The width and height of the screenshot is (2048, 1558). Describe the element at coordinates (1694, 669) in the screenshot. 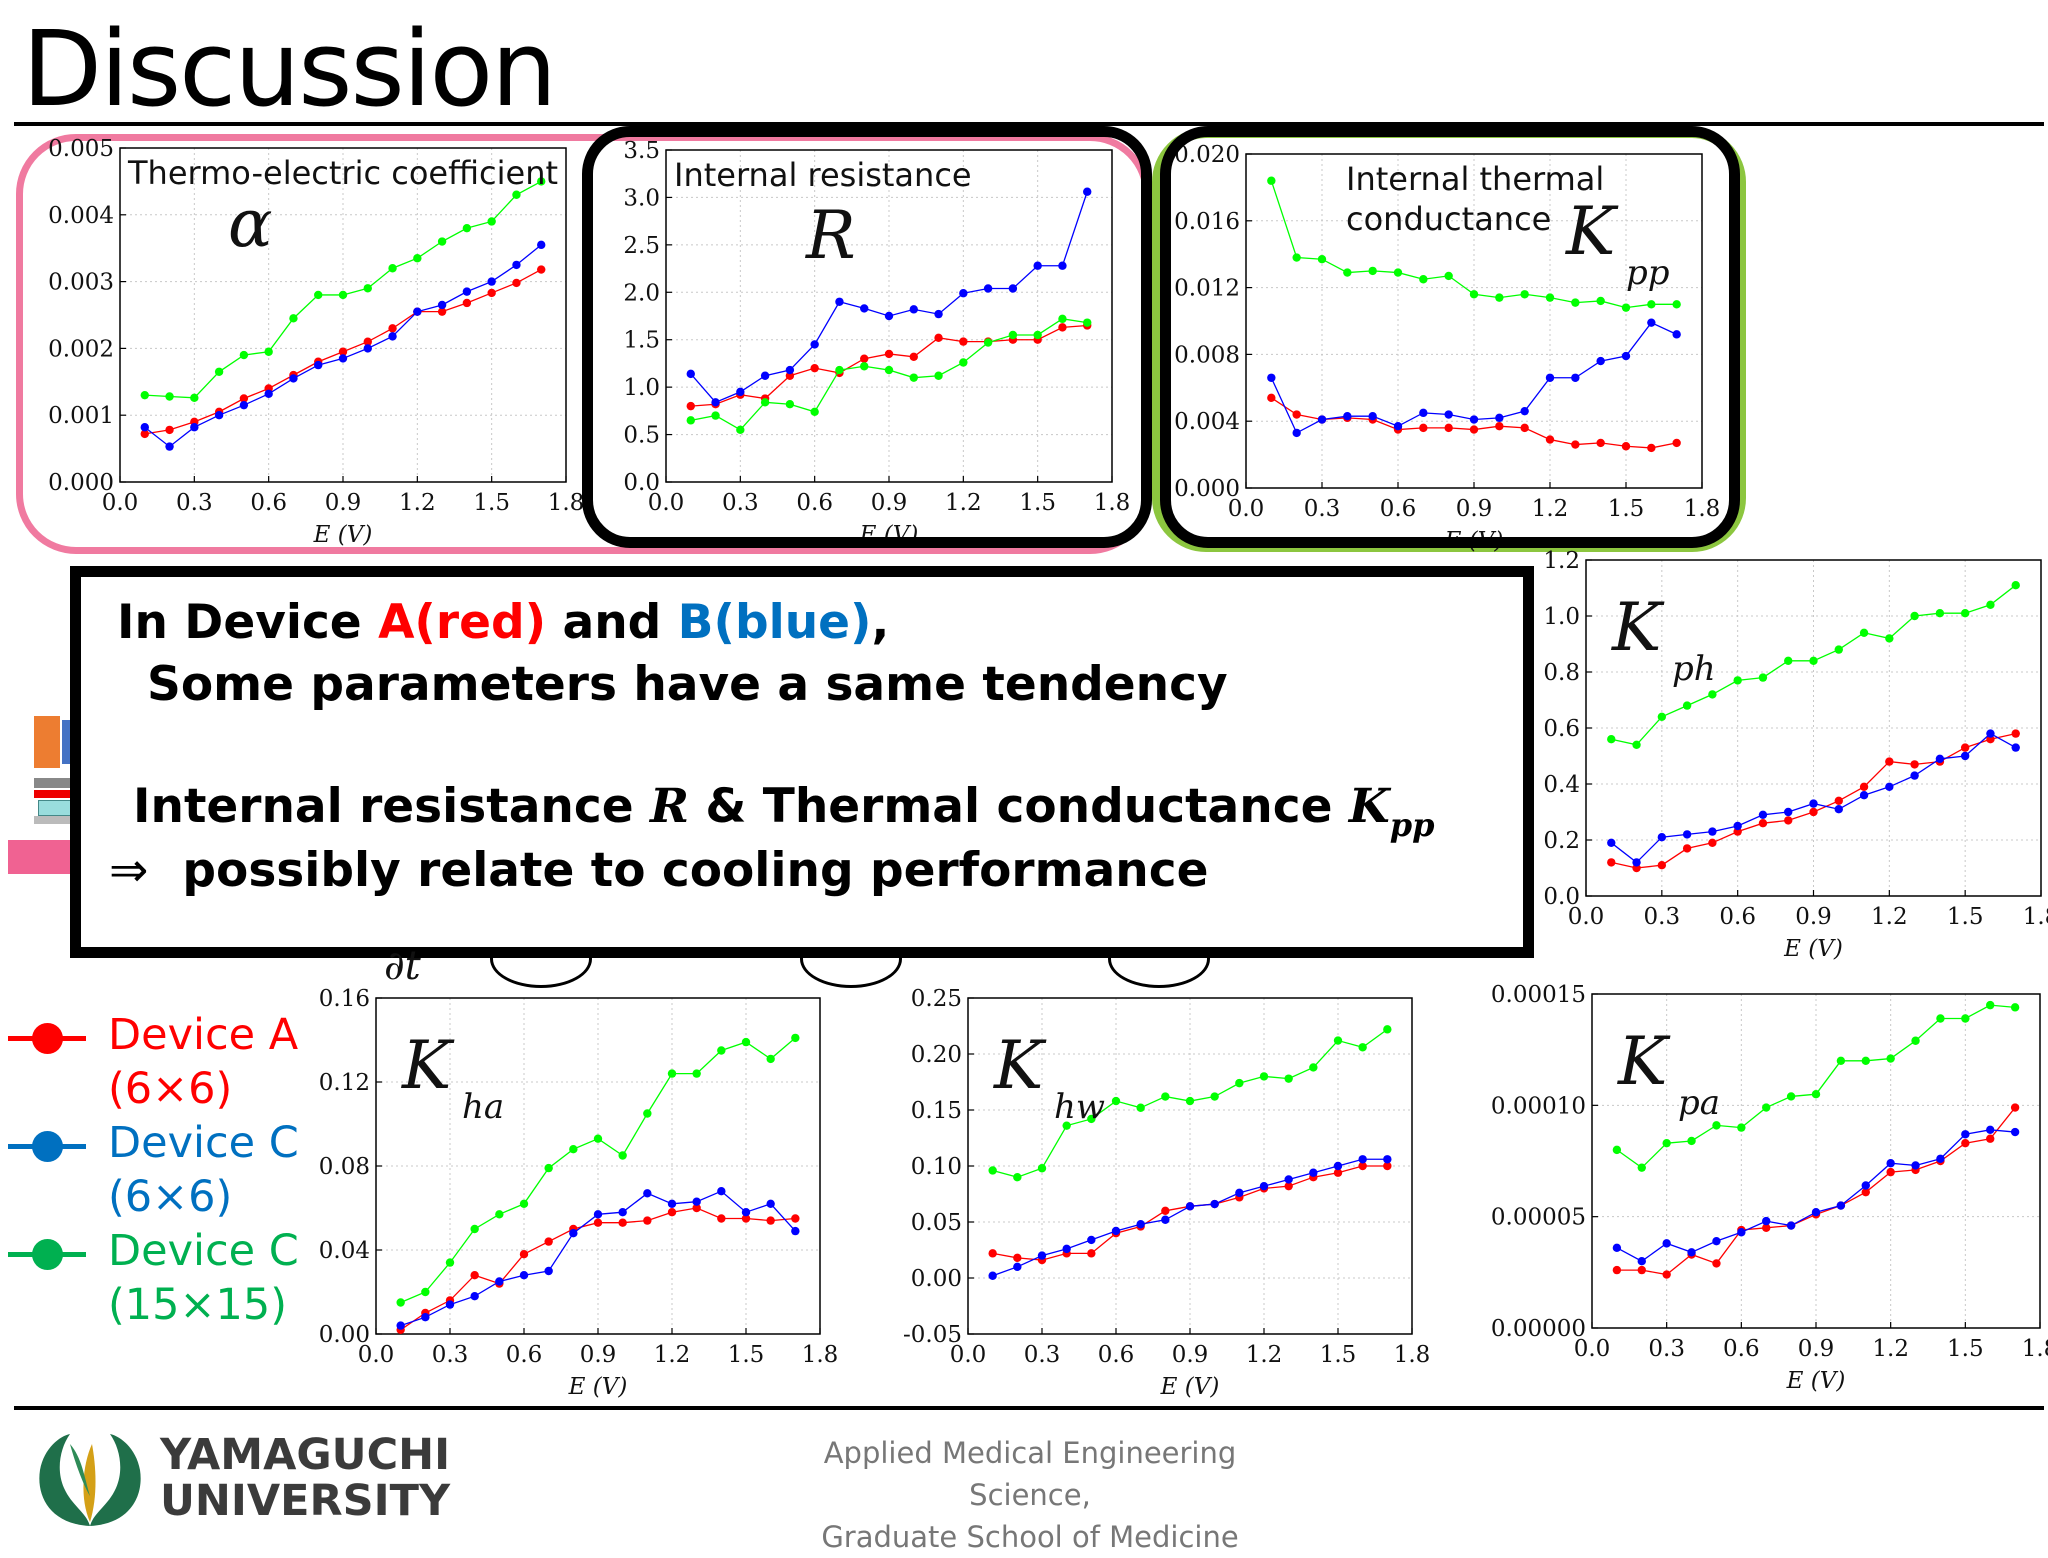

I see `chart-symbol-subscript: ph` at that location.